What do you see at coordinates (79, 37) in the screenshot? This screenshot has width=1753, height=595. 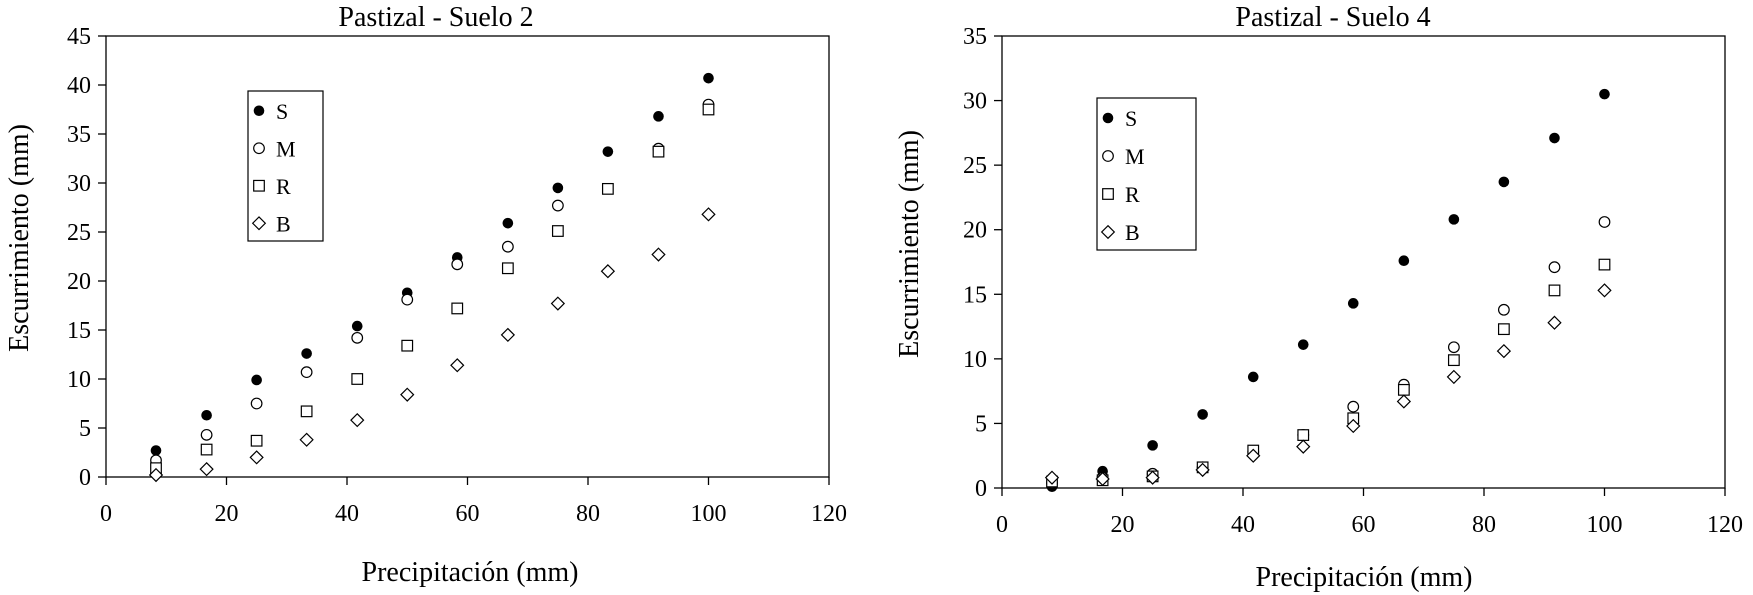 I see `y-tick-label: 45` at bounding box center [79, 37].